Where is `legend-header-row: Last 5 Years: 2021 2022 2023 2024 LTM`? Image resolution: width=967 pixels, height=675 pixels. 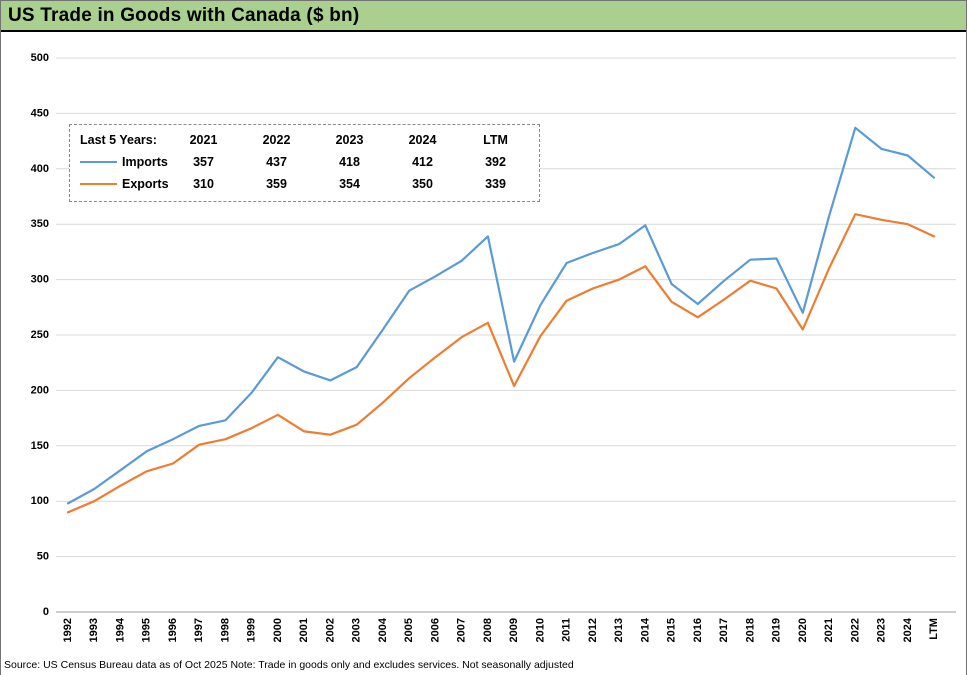
legend-header-row: Last 5 Years: 2021 2022 2023 2024 LTM is located at coordinates (304, 140).